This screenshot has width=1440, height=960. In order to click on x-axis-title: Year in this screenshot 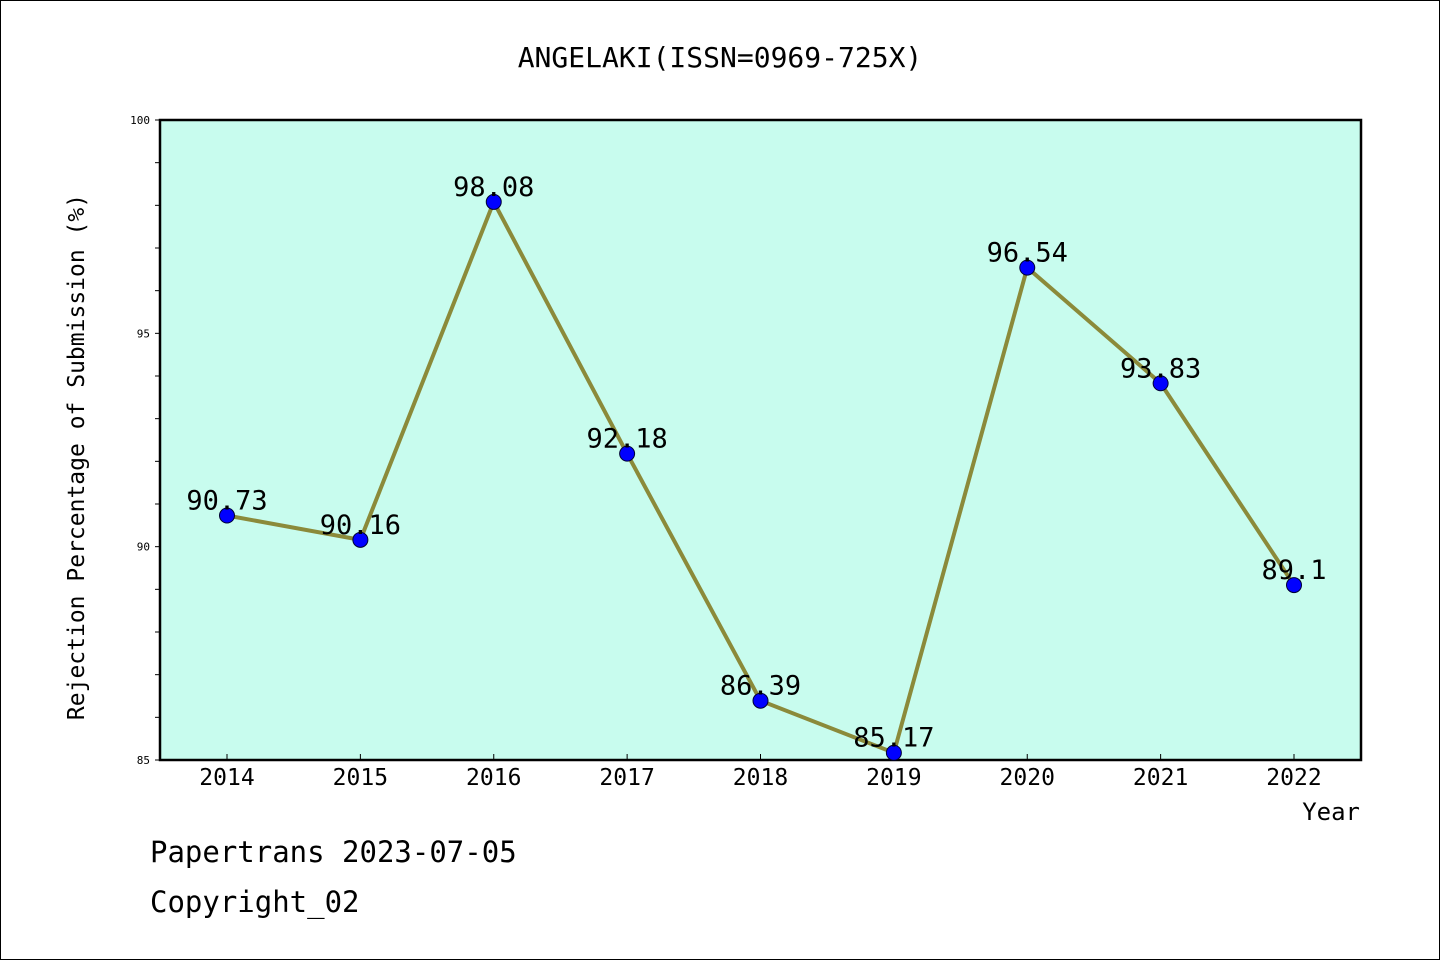, I will do `click(1331, 812)`.